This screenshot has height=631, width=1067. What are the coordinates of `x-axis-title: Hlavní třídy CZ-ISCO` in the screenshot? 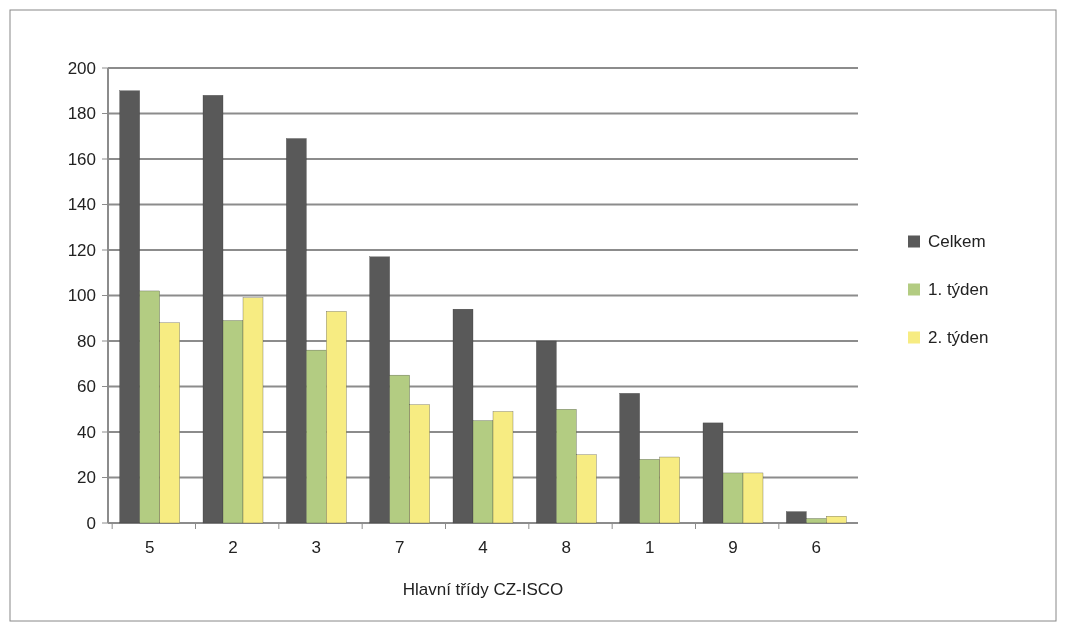 It's located at (483, 589).